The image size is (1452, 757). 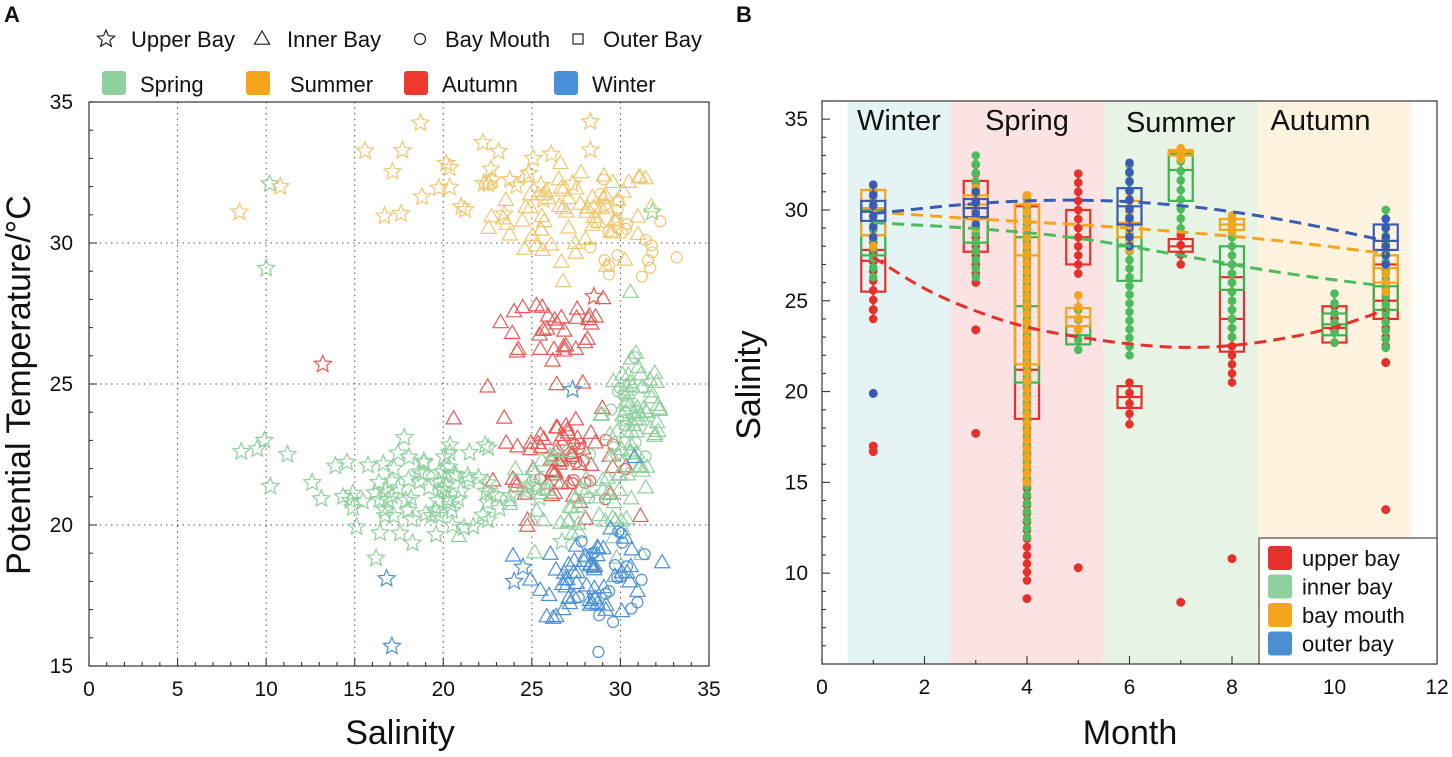 I want to click on legend-swatch, so click(x=1280, y=643).